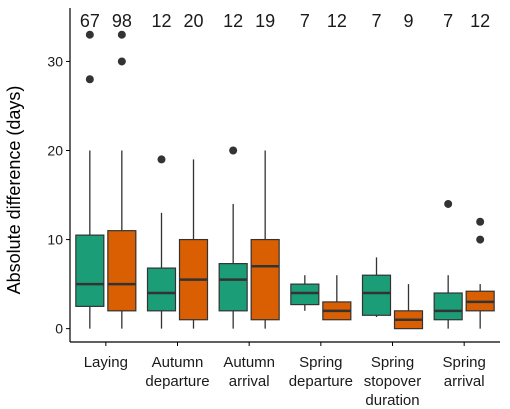 The height and width of the screenshot is (409, 510). Describe the element at coordinates (393, 381) in the screenshot. I see `category-label-line: stopover` at that location.